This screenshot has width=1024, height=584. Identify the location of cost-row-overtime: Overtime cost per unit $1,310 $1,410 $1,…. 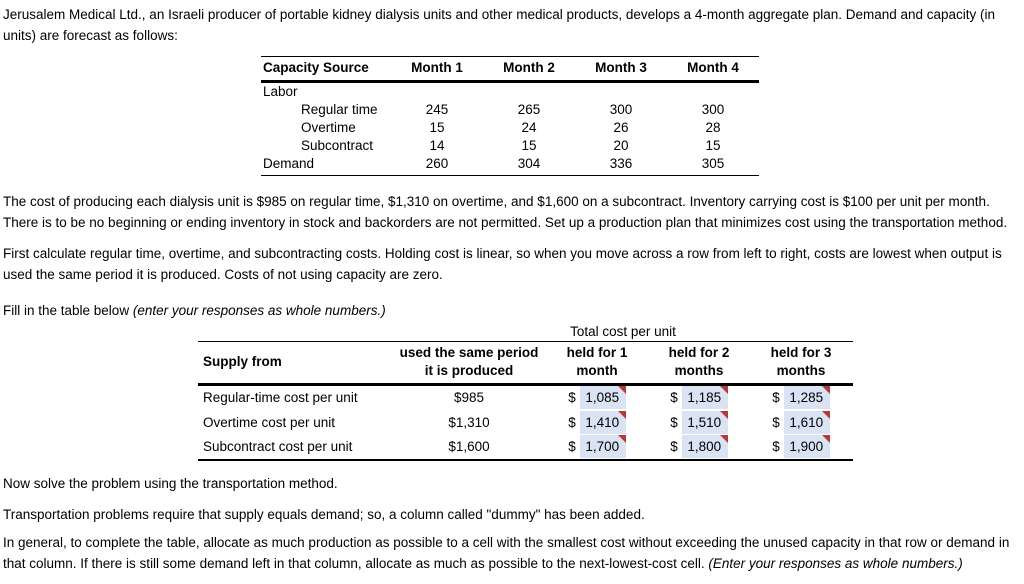
(525, 422).